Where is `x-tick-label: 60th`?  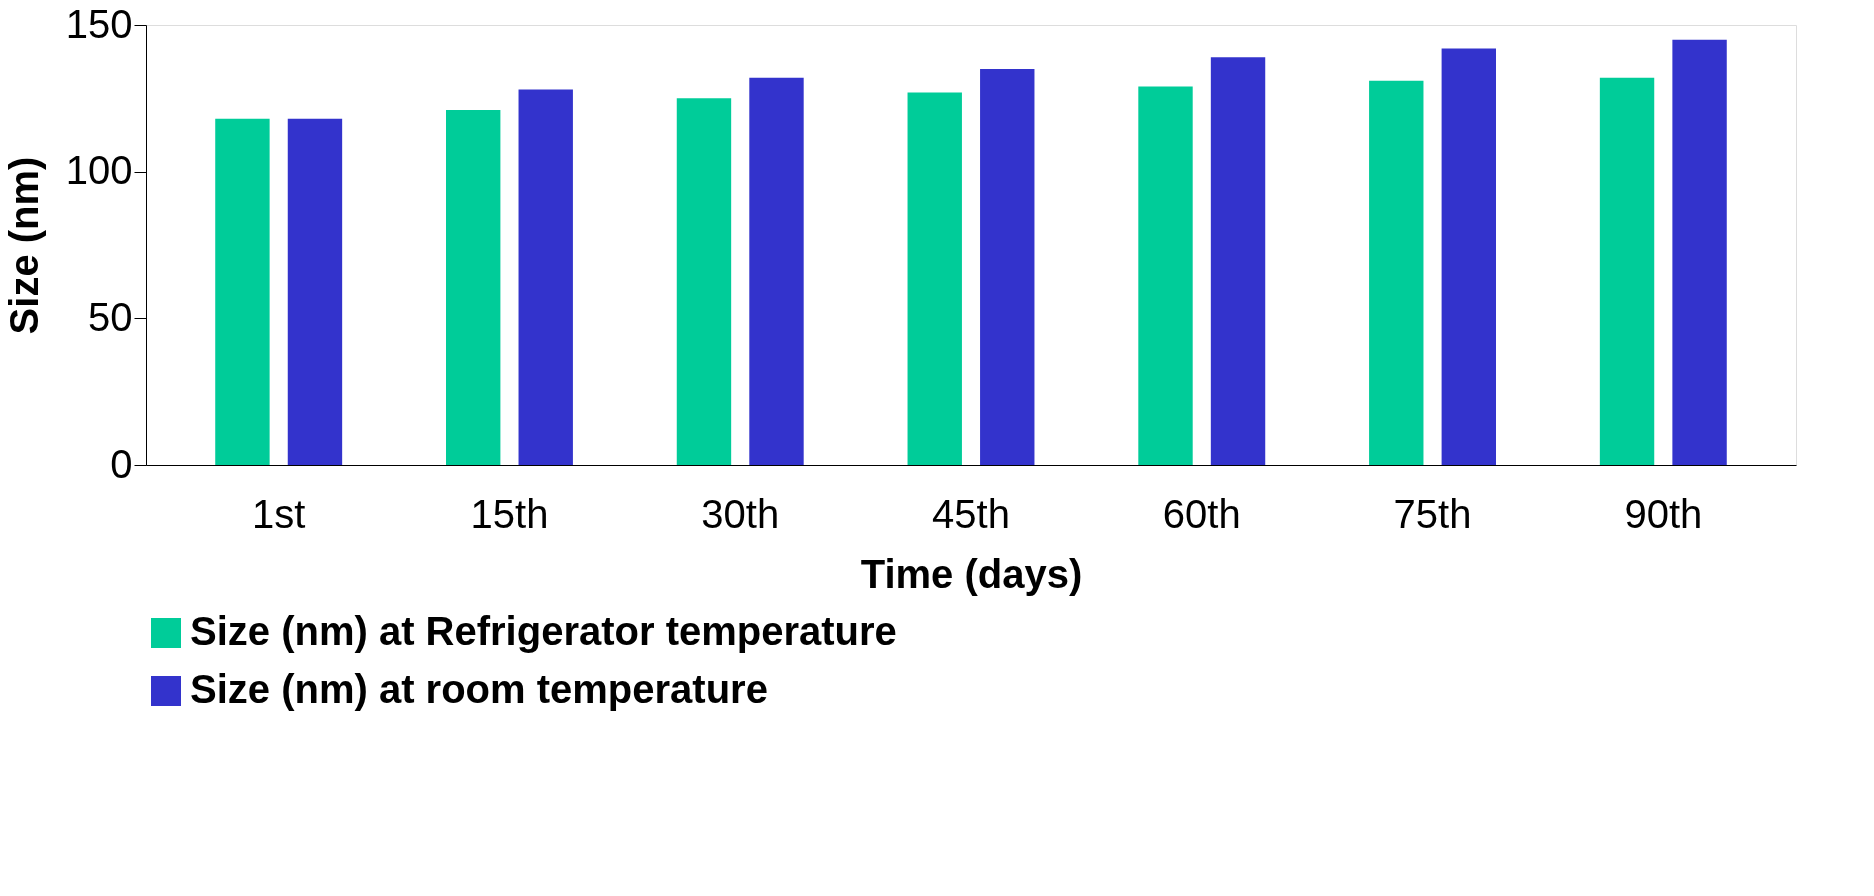
x-tick-label: 60th is located at coordinates (1201, 513).